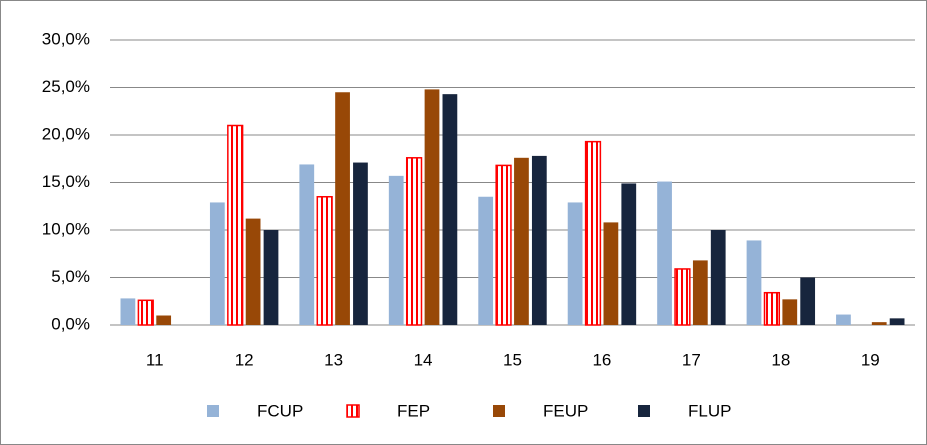 This screenshot has height=445, width=927. Describe the element at coordinates (66, 133) in the screenshot. I see `y-tick-label: 20,0%` at that location.